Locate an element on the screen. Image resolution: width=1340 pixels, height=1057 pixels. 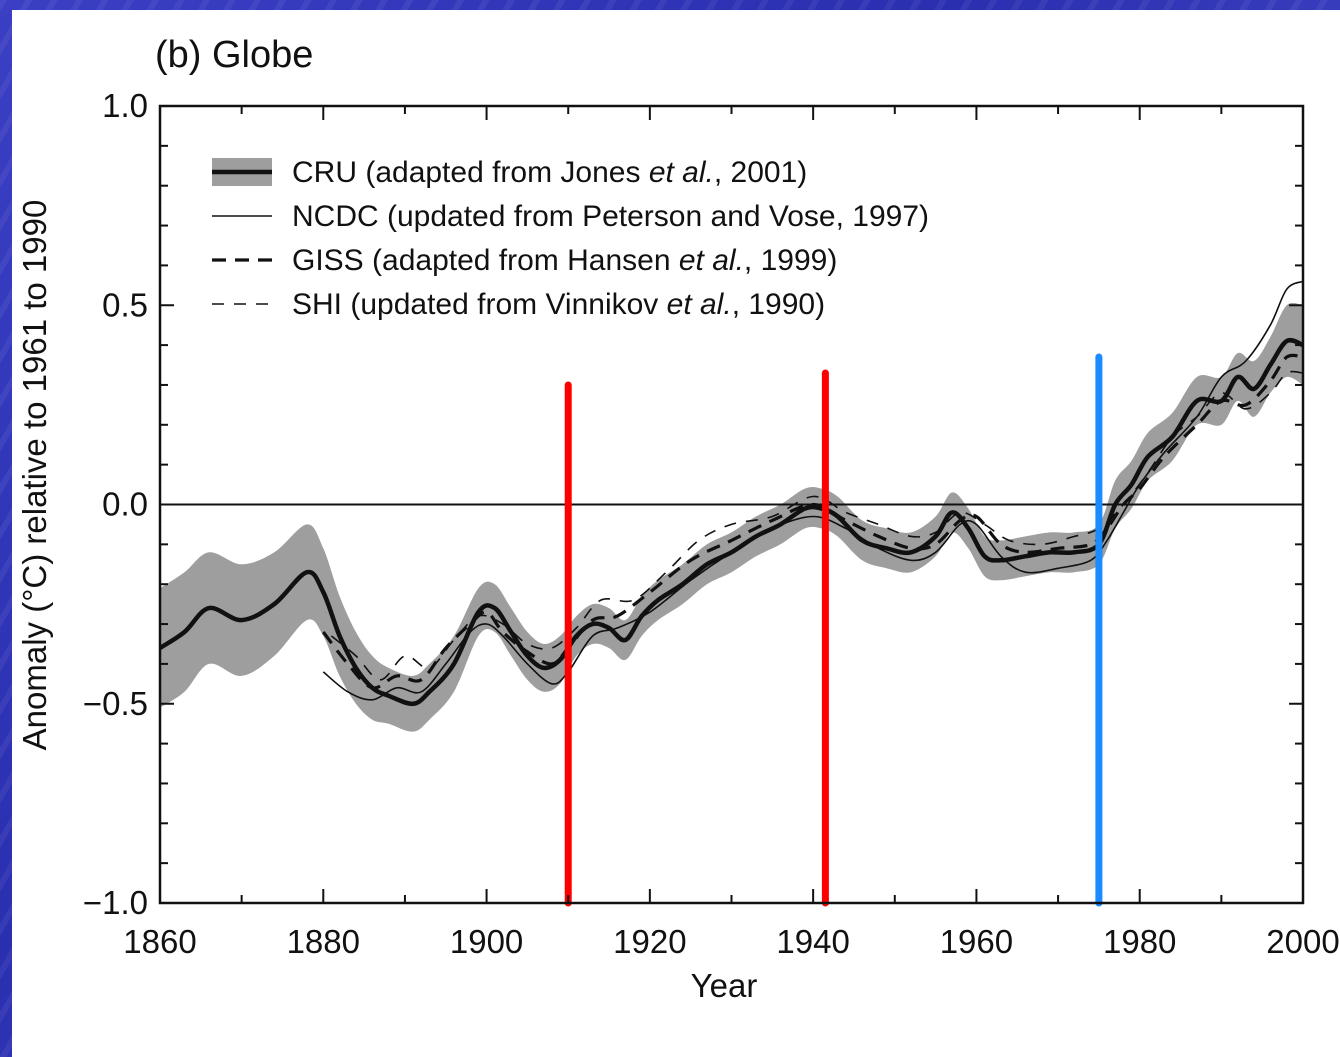
x-tick-label: 1900 is located at coordinates (486, 941).